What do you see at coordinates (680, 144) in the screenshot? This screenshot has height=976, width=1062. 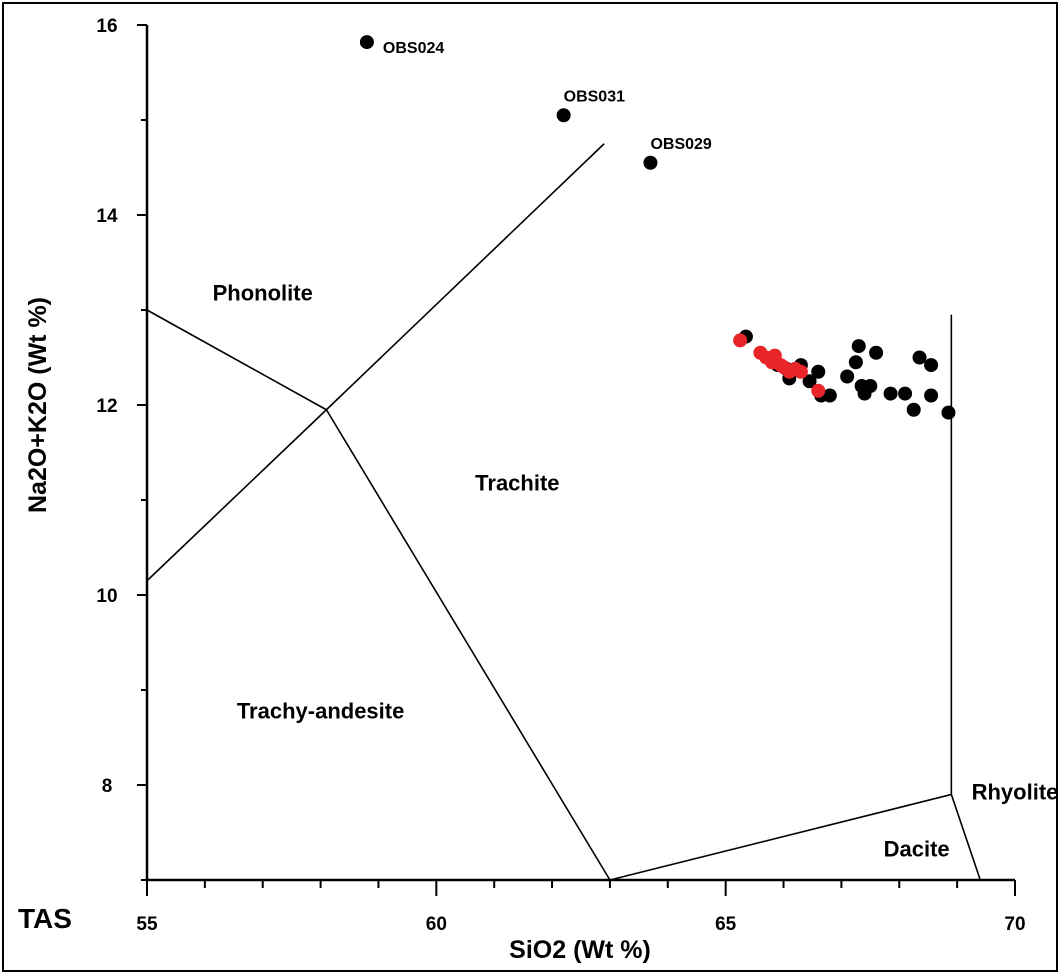 I see `point-label: OBS029` at bounding box center [680, 144].